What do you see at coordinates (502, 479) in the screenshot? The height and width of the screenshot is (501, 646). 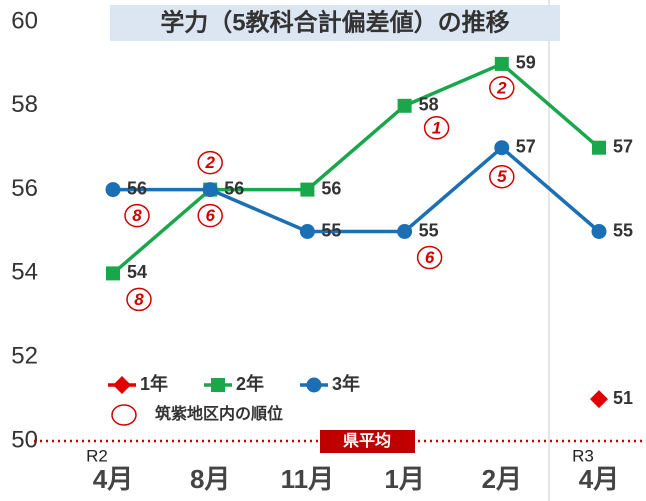 I see `x-tick-label: 2月` at bounding box center [502, 479].